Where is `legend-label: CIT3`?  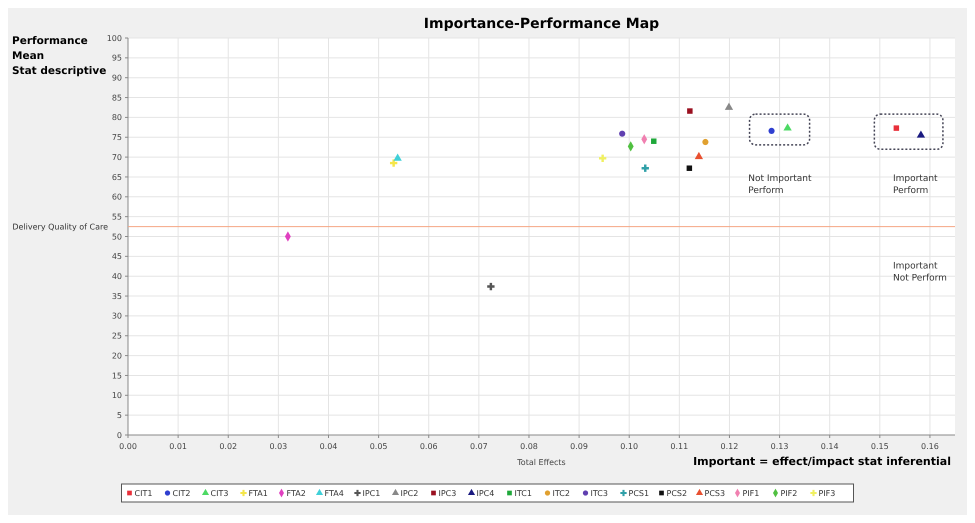
legend-label: CIT3 is located at coordinates (219, 493).